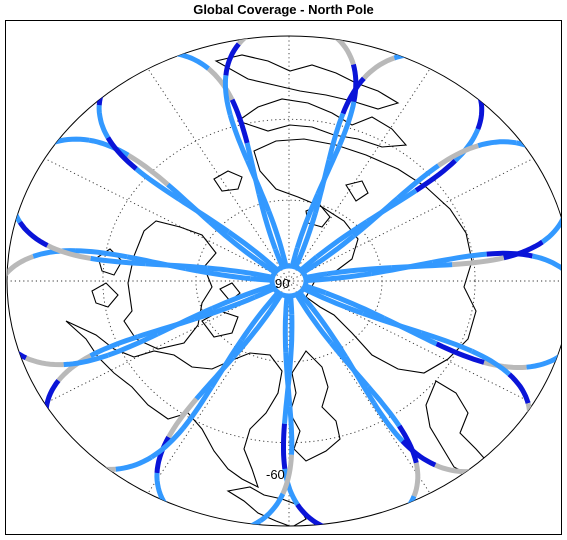 The image size is (567, 540). What do you see at coordinates (275, 474) in the screenshot?
I see `parallel-label: -60` at bounding box center [275, 474].